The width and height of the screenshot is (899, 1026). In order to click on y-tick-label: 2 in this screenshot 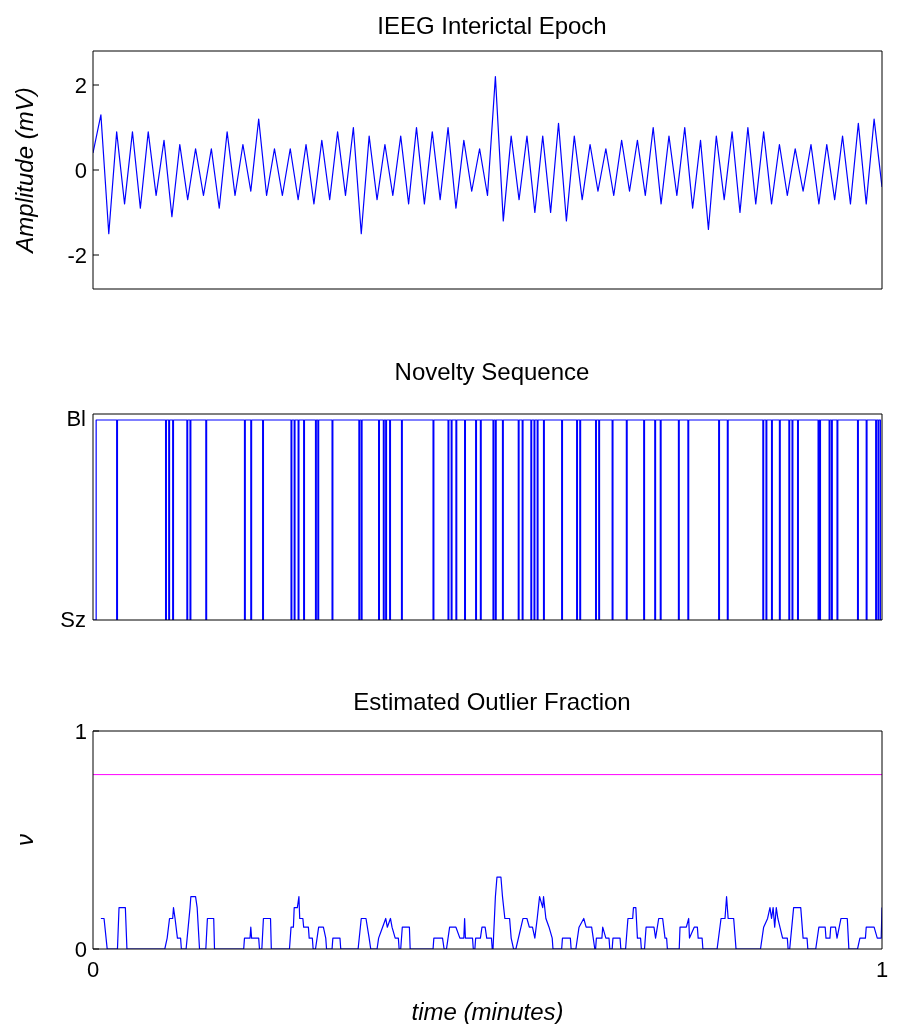, I will do `click(80, 85)`.